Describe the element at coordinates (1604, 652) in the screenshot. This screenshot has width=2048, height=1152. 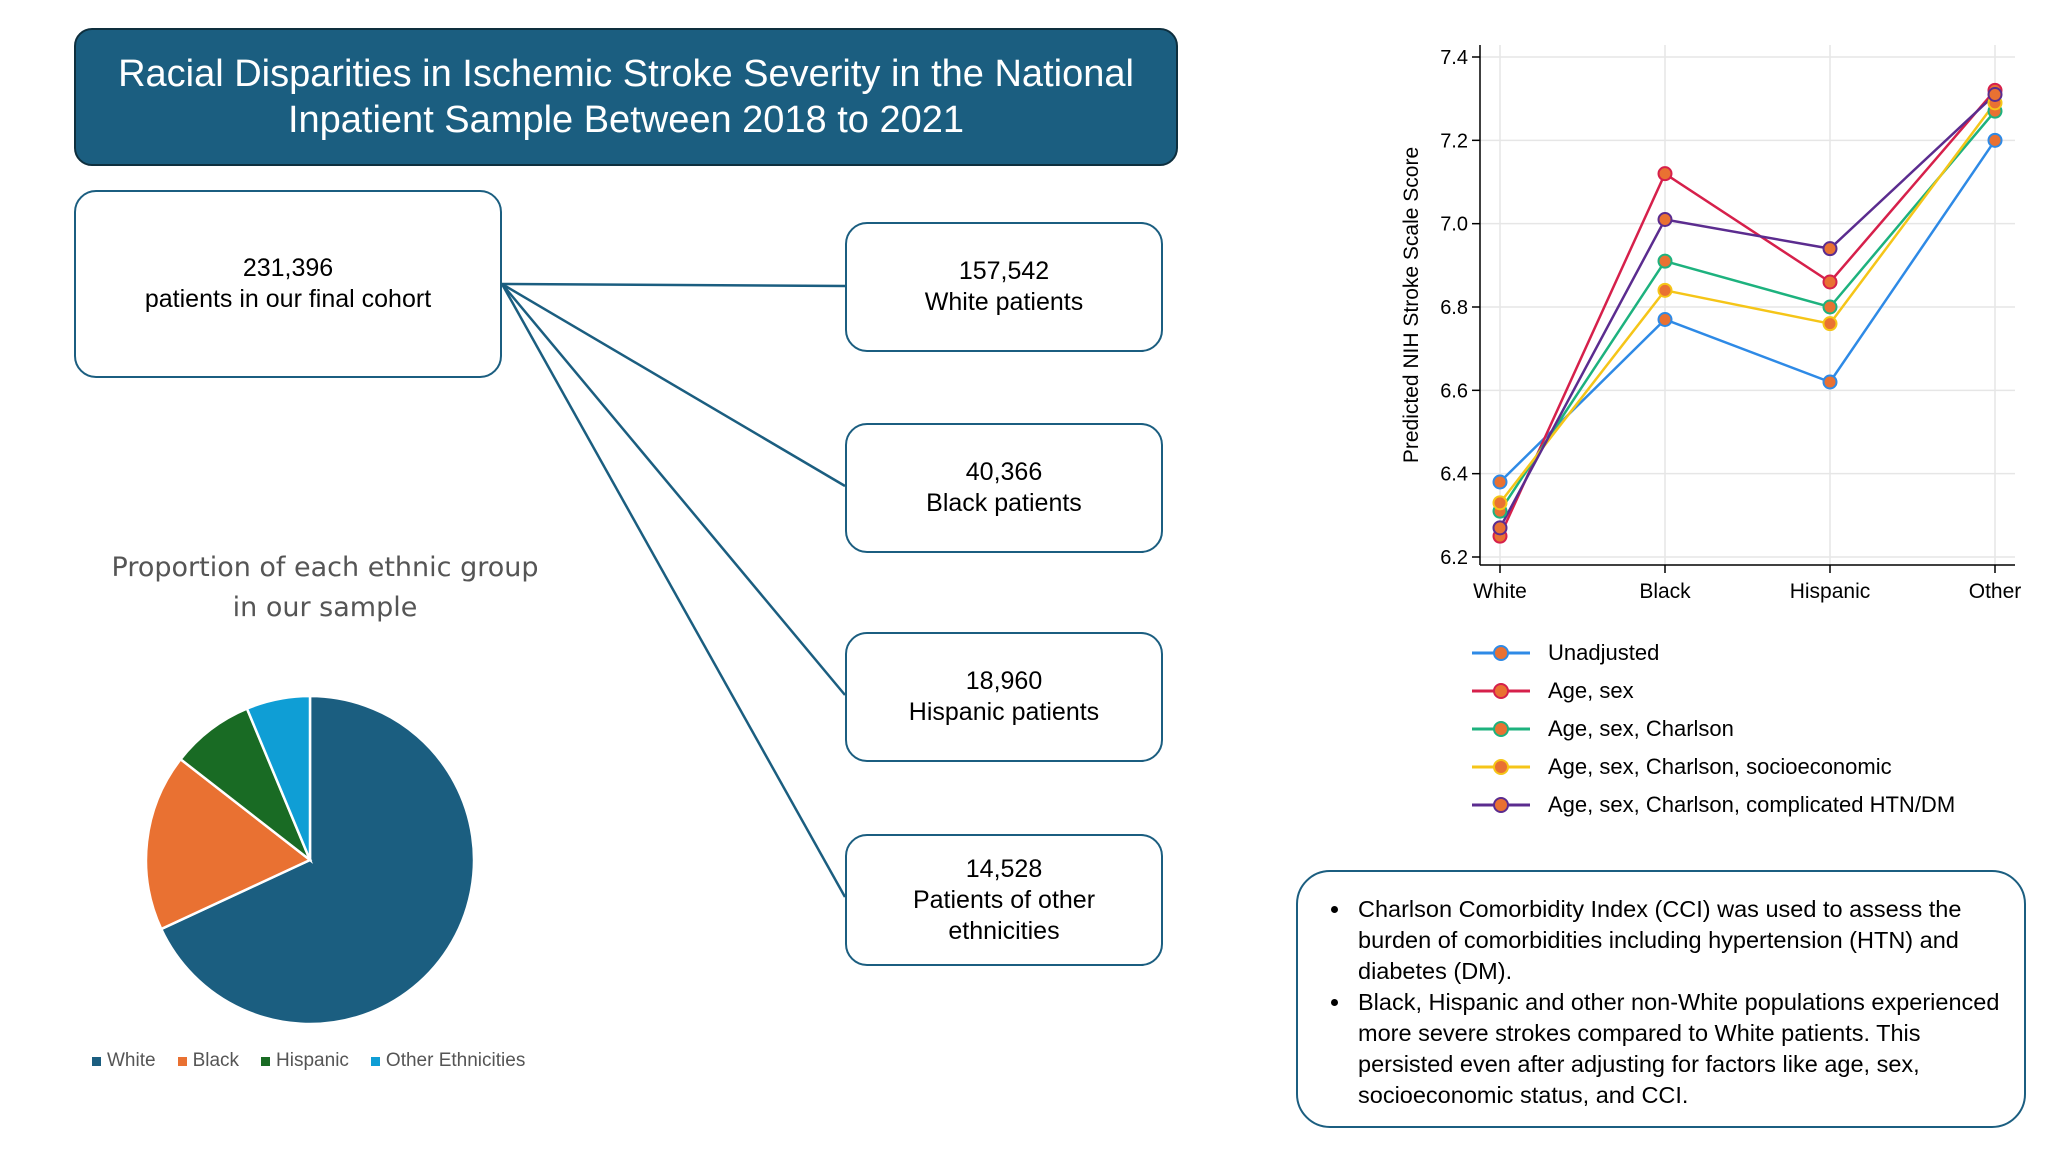
I see `legend-label: Unadjusted` at that location.